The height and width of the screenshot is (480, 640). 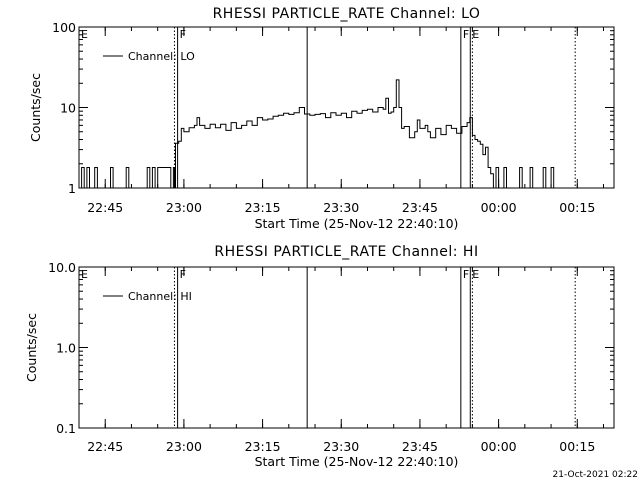 What do you see at coordinates (160, 296) in the screenshot?
I see `legend-entry: Channel: HI` at bounding box center [160, 296].